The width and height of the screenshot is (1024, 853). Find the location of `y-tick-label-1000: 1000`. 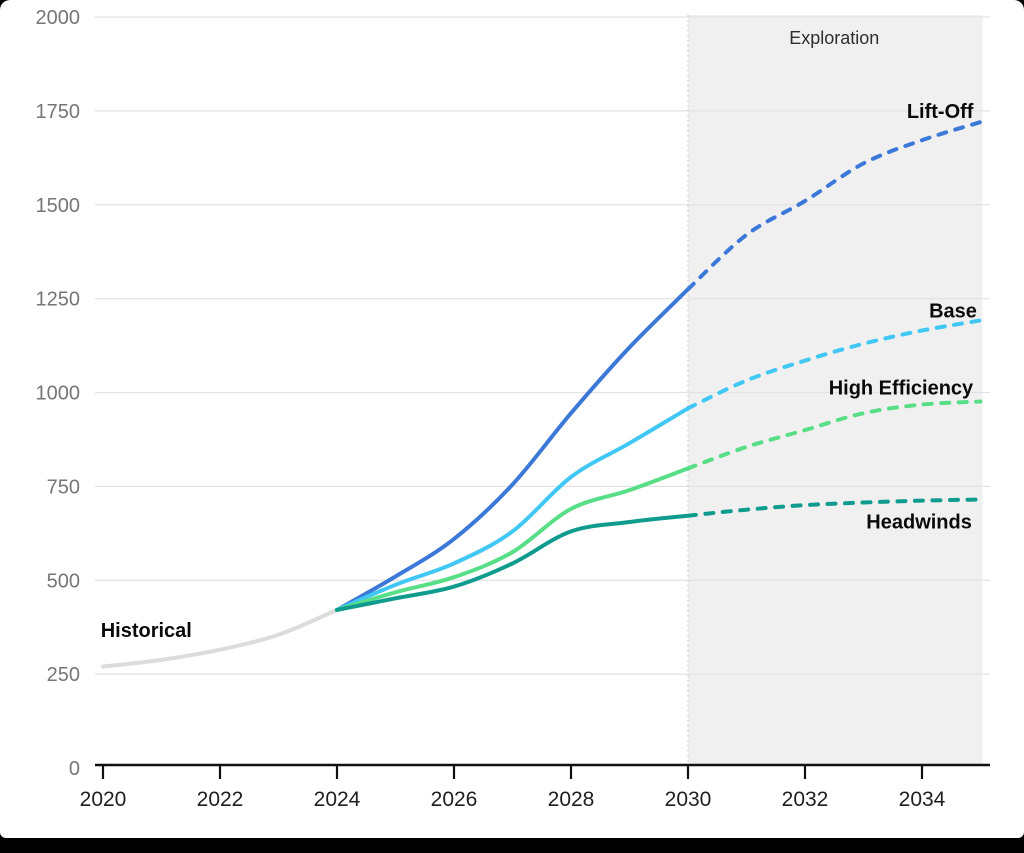

y-tick-label-1000: 1000 is located at coordinates (58, 394).